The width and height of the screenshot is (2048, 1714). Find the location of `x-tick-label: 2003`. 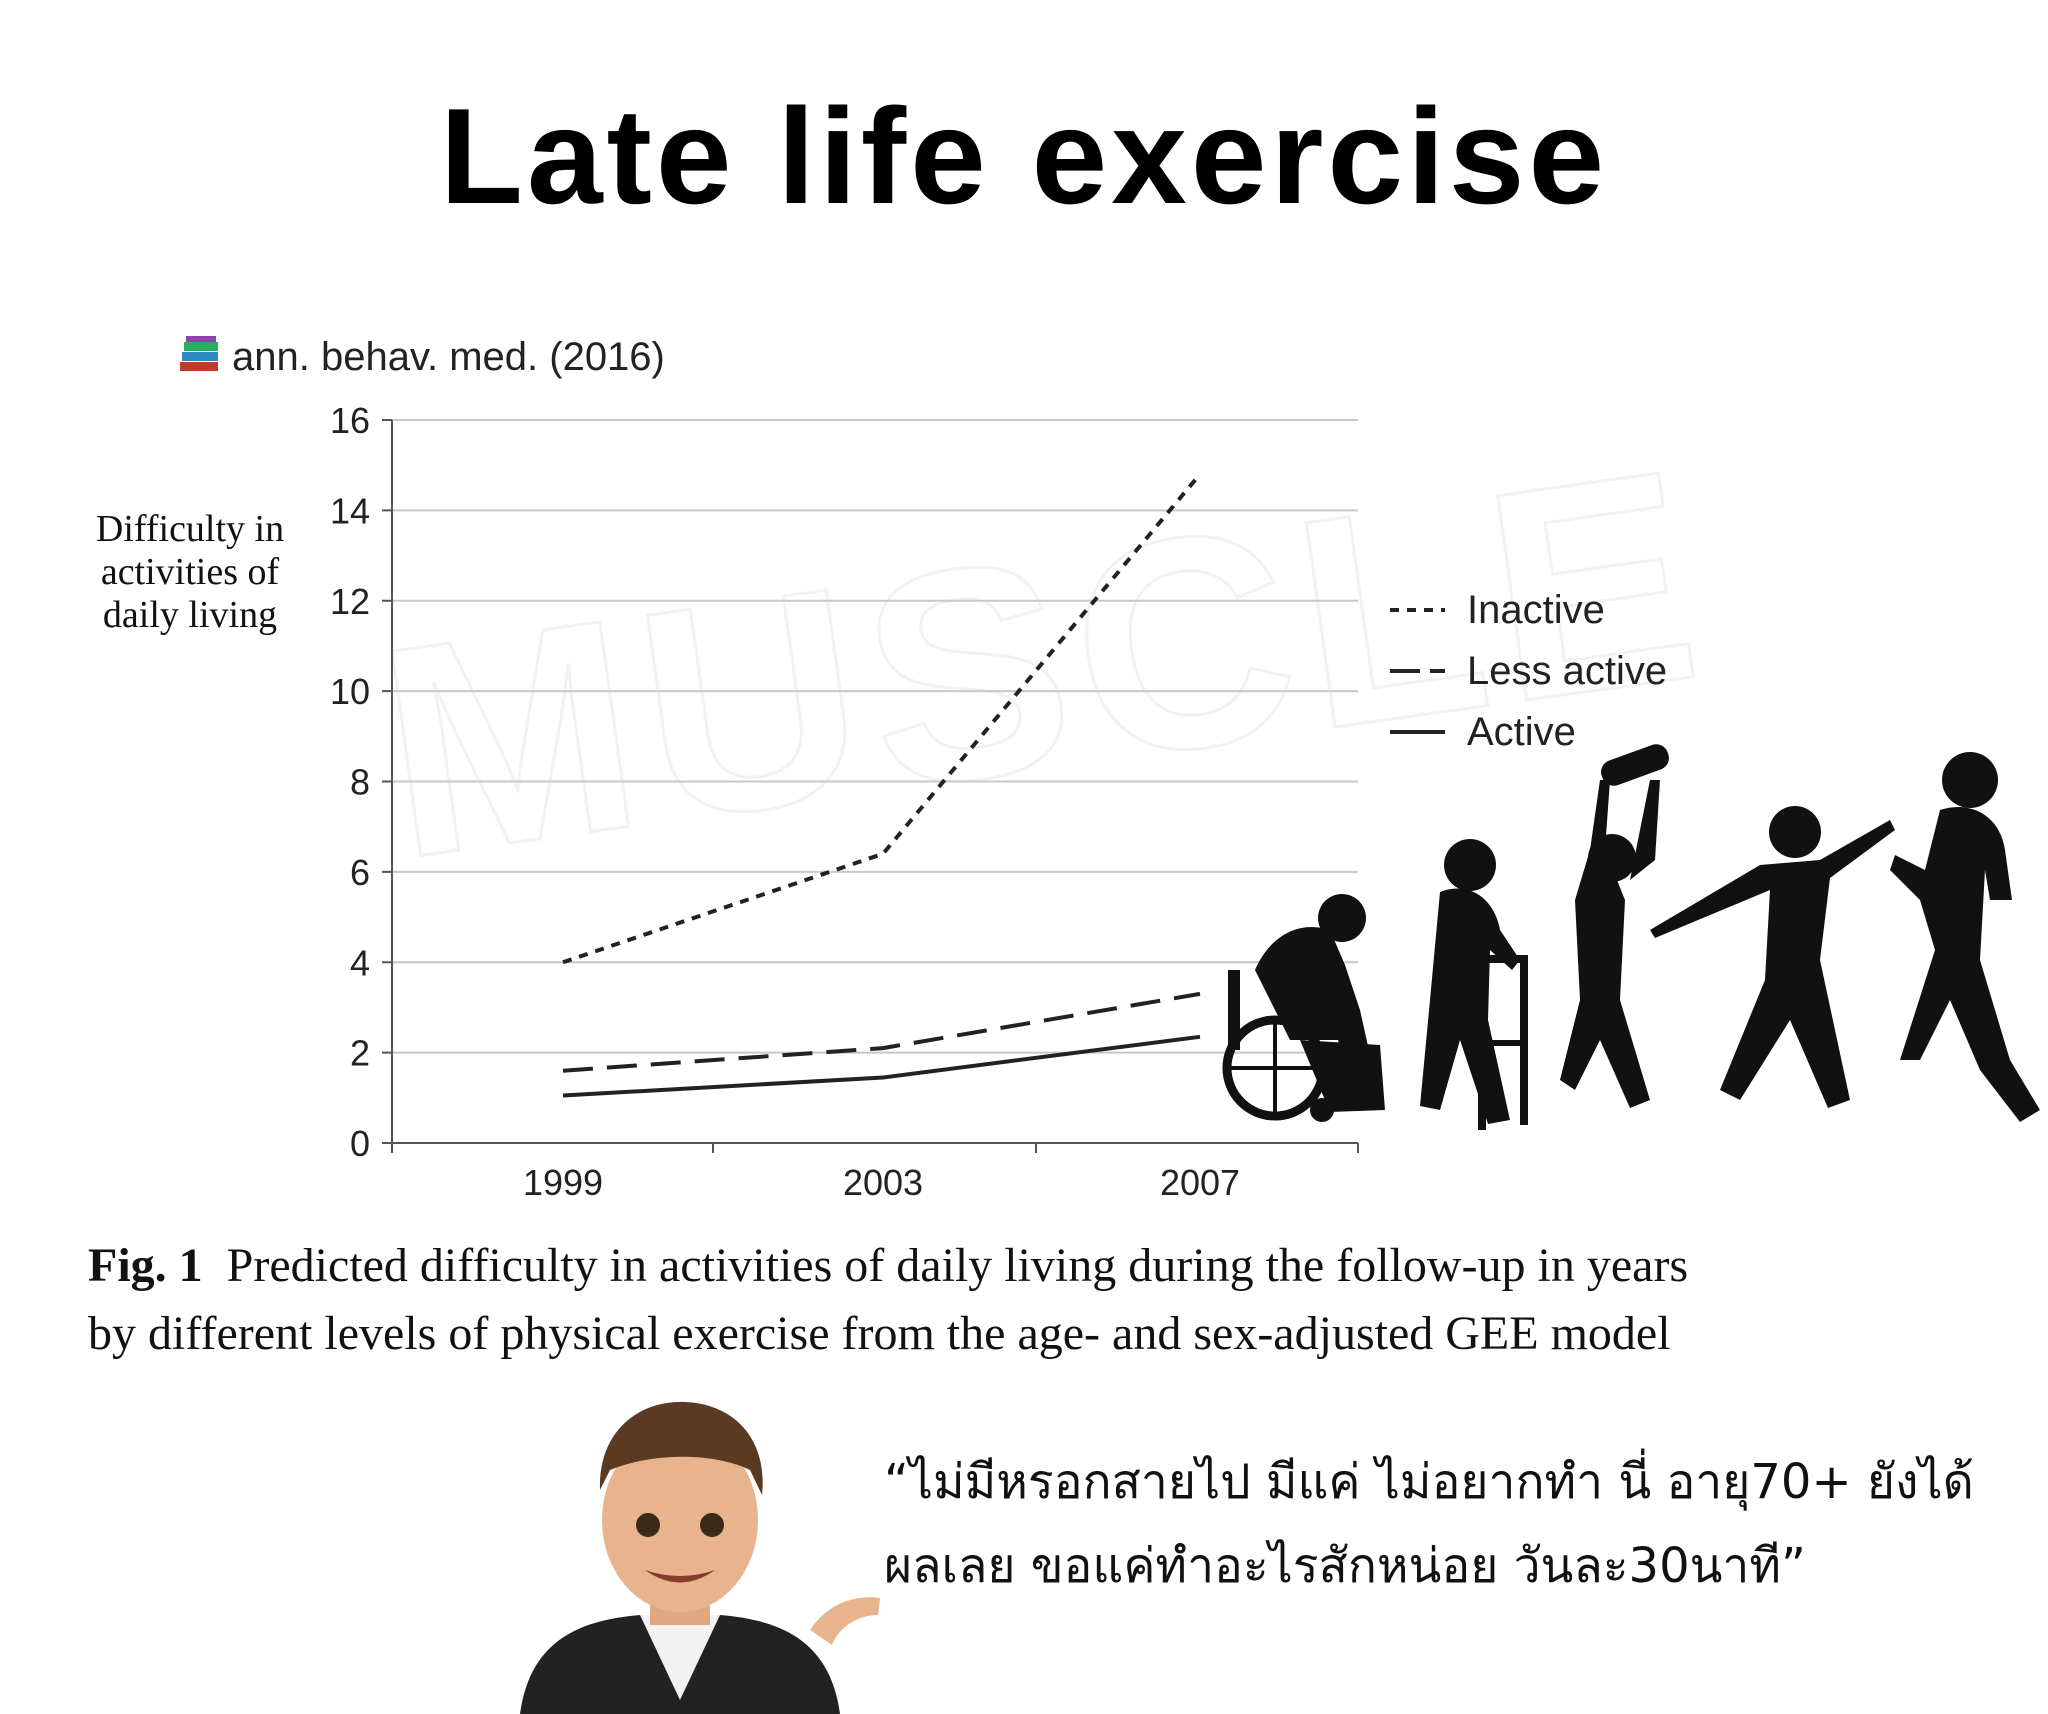

x-tick-label: 2003 is located at coordinates (883, 1182).